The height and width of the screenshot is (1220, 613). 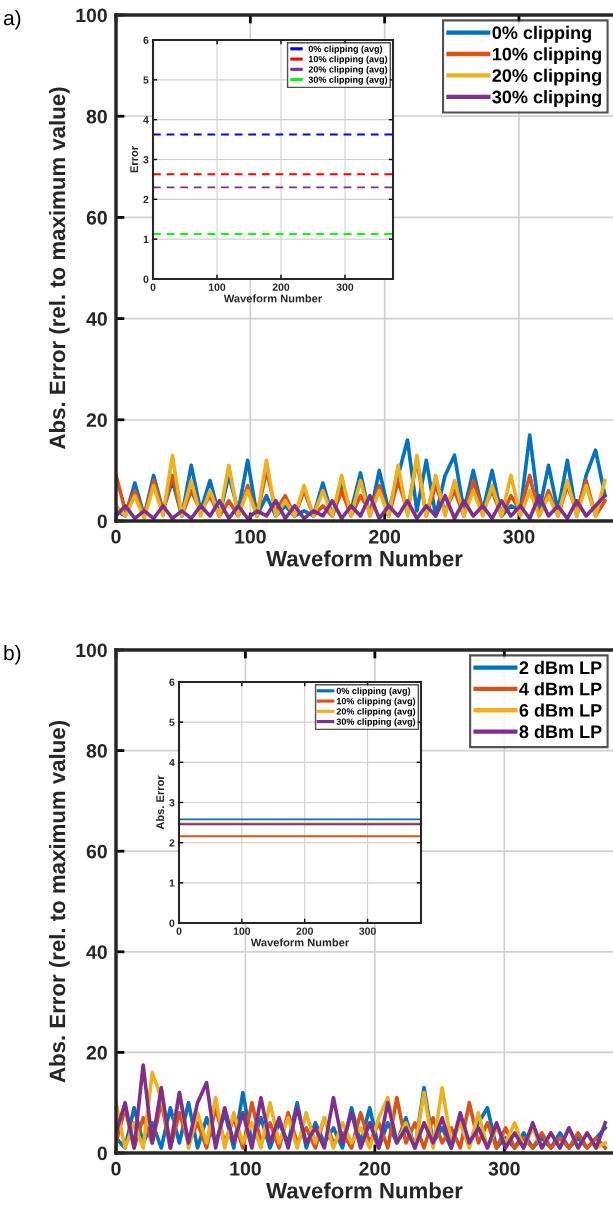 I want to click on y-axis-title: Abs. Error, so click(x=160, y=802).